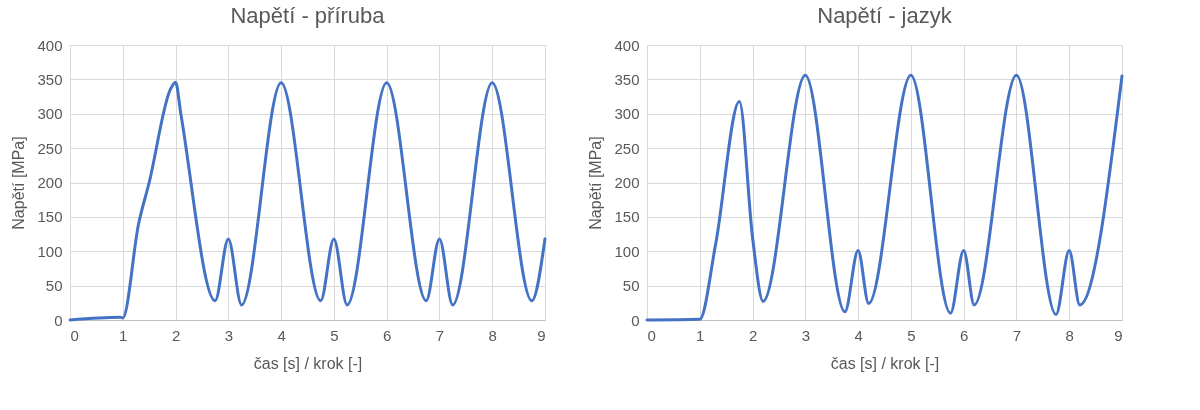 The image size is (1200, 410). What do you see at coordinates (308, 15) in the screenshot?
I see `chart-title: Napětí - příruba` at bounding box center [308, 15].